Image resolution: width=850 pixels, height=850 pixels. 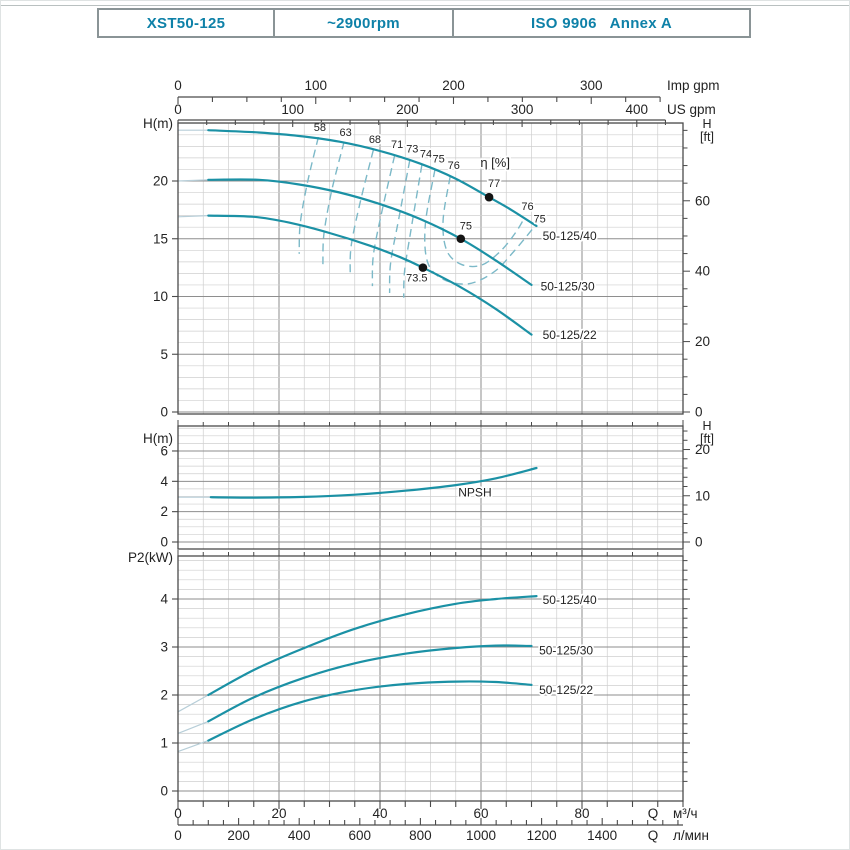 I want to click on top-axis-us-gpm: 0 100 200 300 400 US gpm, so click(x=445, y=114).